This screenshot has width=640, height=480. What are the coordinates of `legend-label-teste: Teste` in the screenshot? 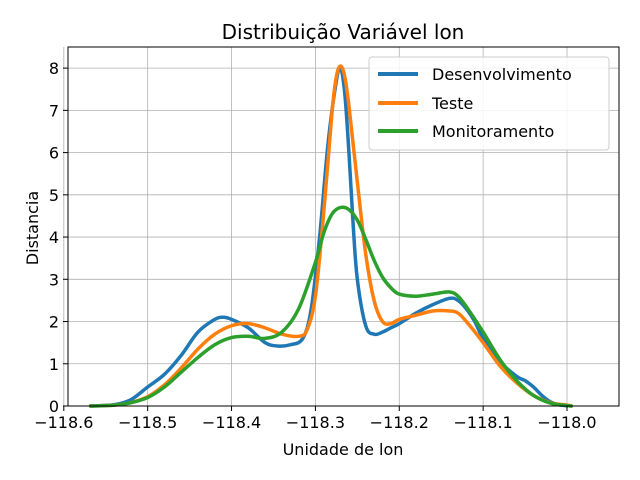 It's located at (452, 103).